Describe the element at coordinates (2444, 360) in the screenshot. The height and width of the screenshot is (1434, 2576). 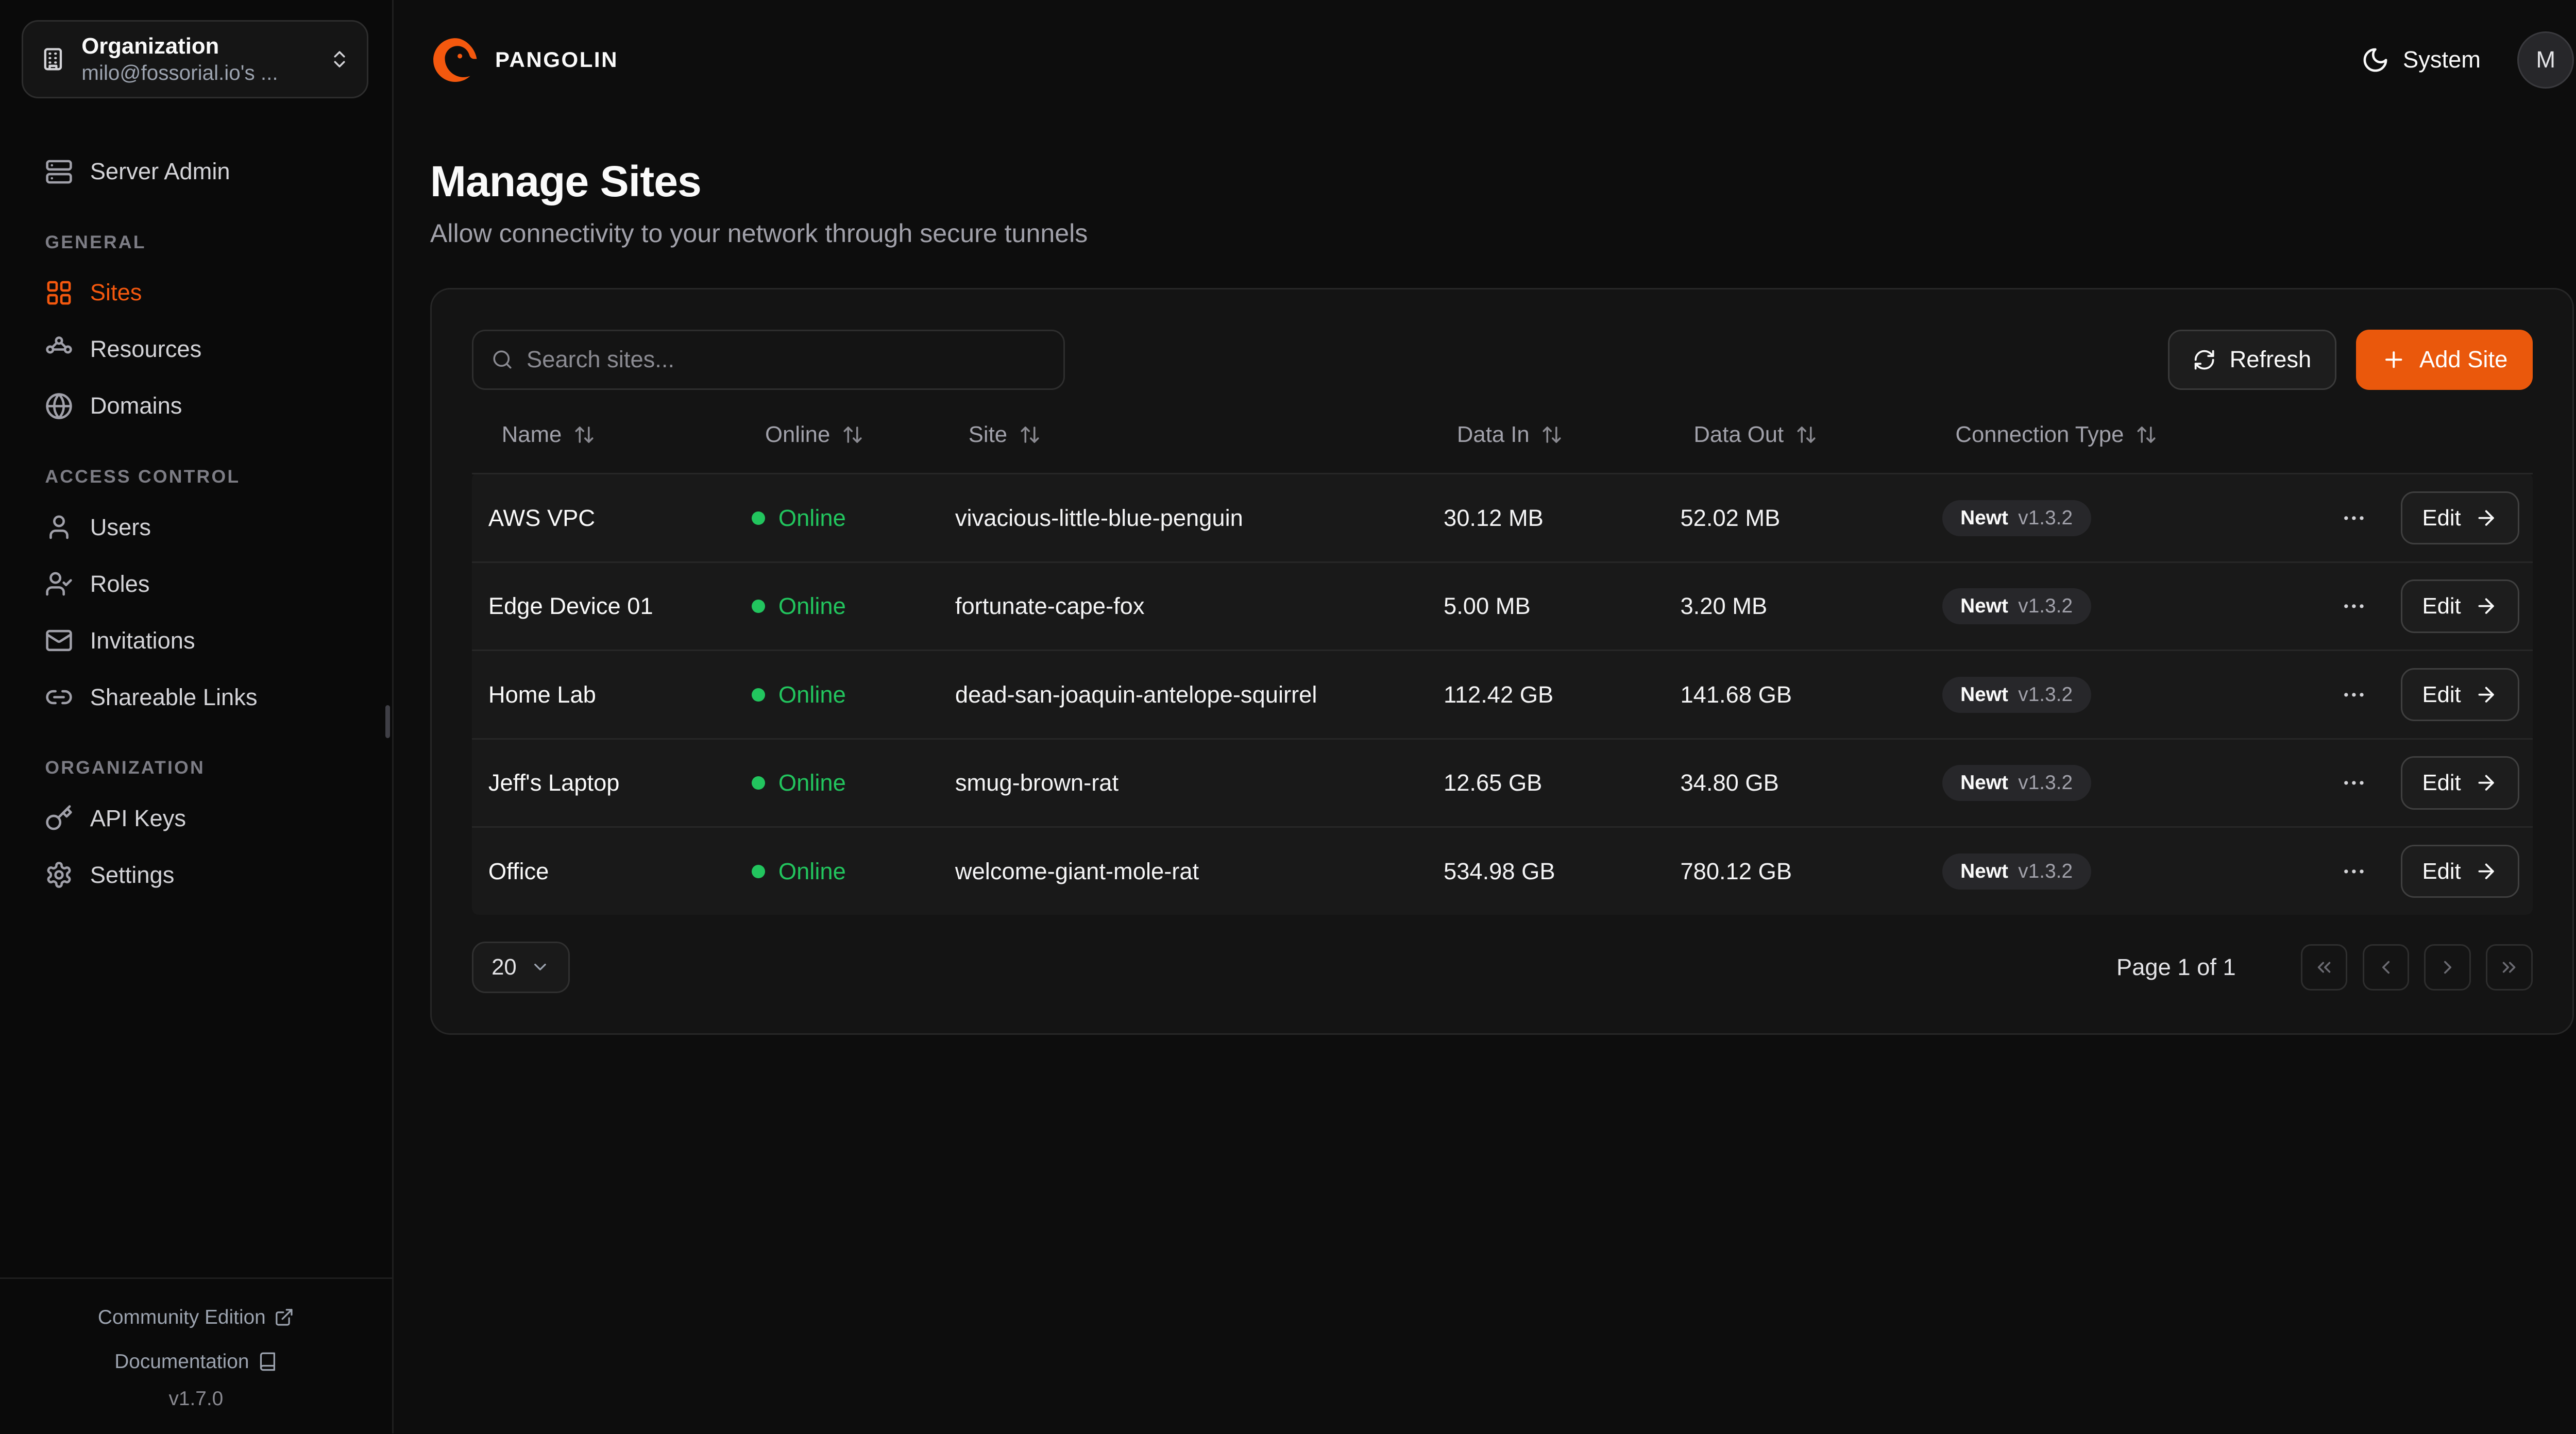
I see `add-site-button: Add Site` at that location.